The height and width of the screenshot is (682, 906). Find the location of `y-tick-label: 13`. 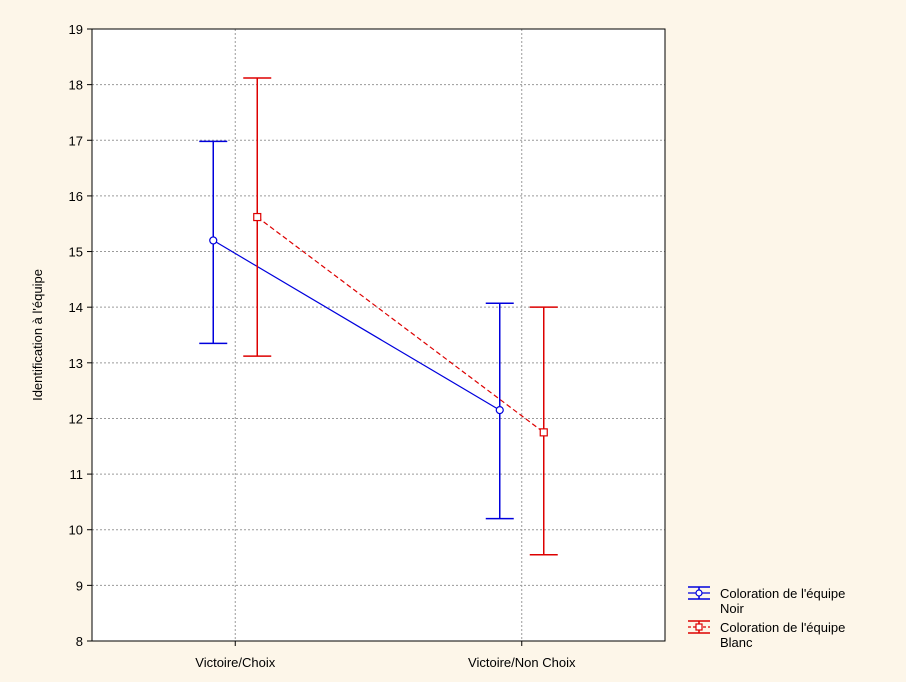

y-tick-label: 13 is located at coordinates (76, 363).